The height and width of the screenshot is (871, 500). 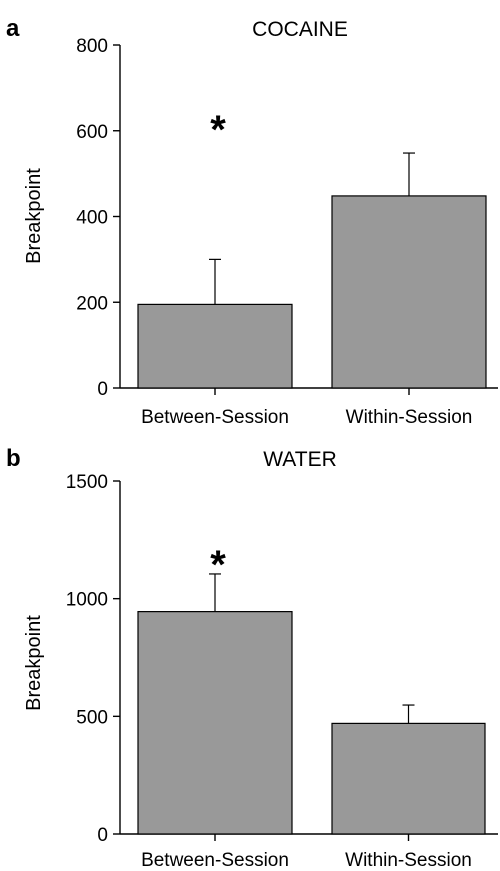 What do you see at coordinates (300, 459) in the screenshot?
I see `chart-title: WATER` at bounding box center [300, 459].